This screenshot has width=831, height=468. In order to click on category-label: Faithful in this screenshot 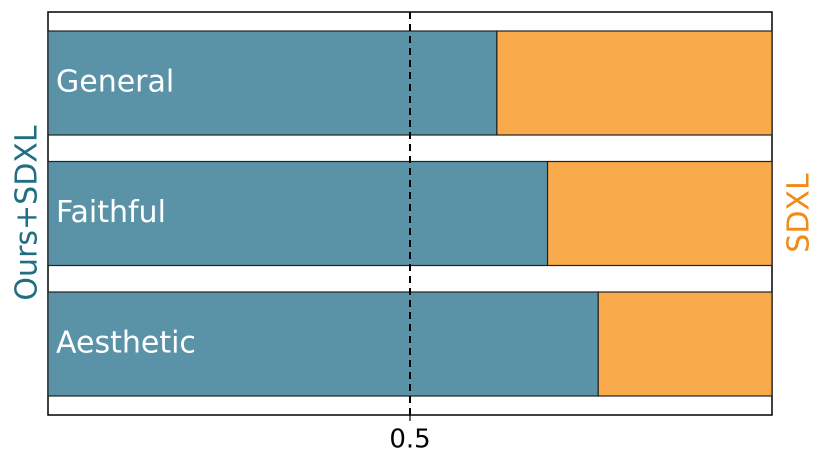, I will do `click(111, 212)`.